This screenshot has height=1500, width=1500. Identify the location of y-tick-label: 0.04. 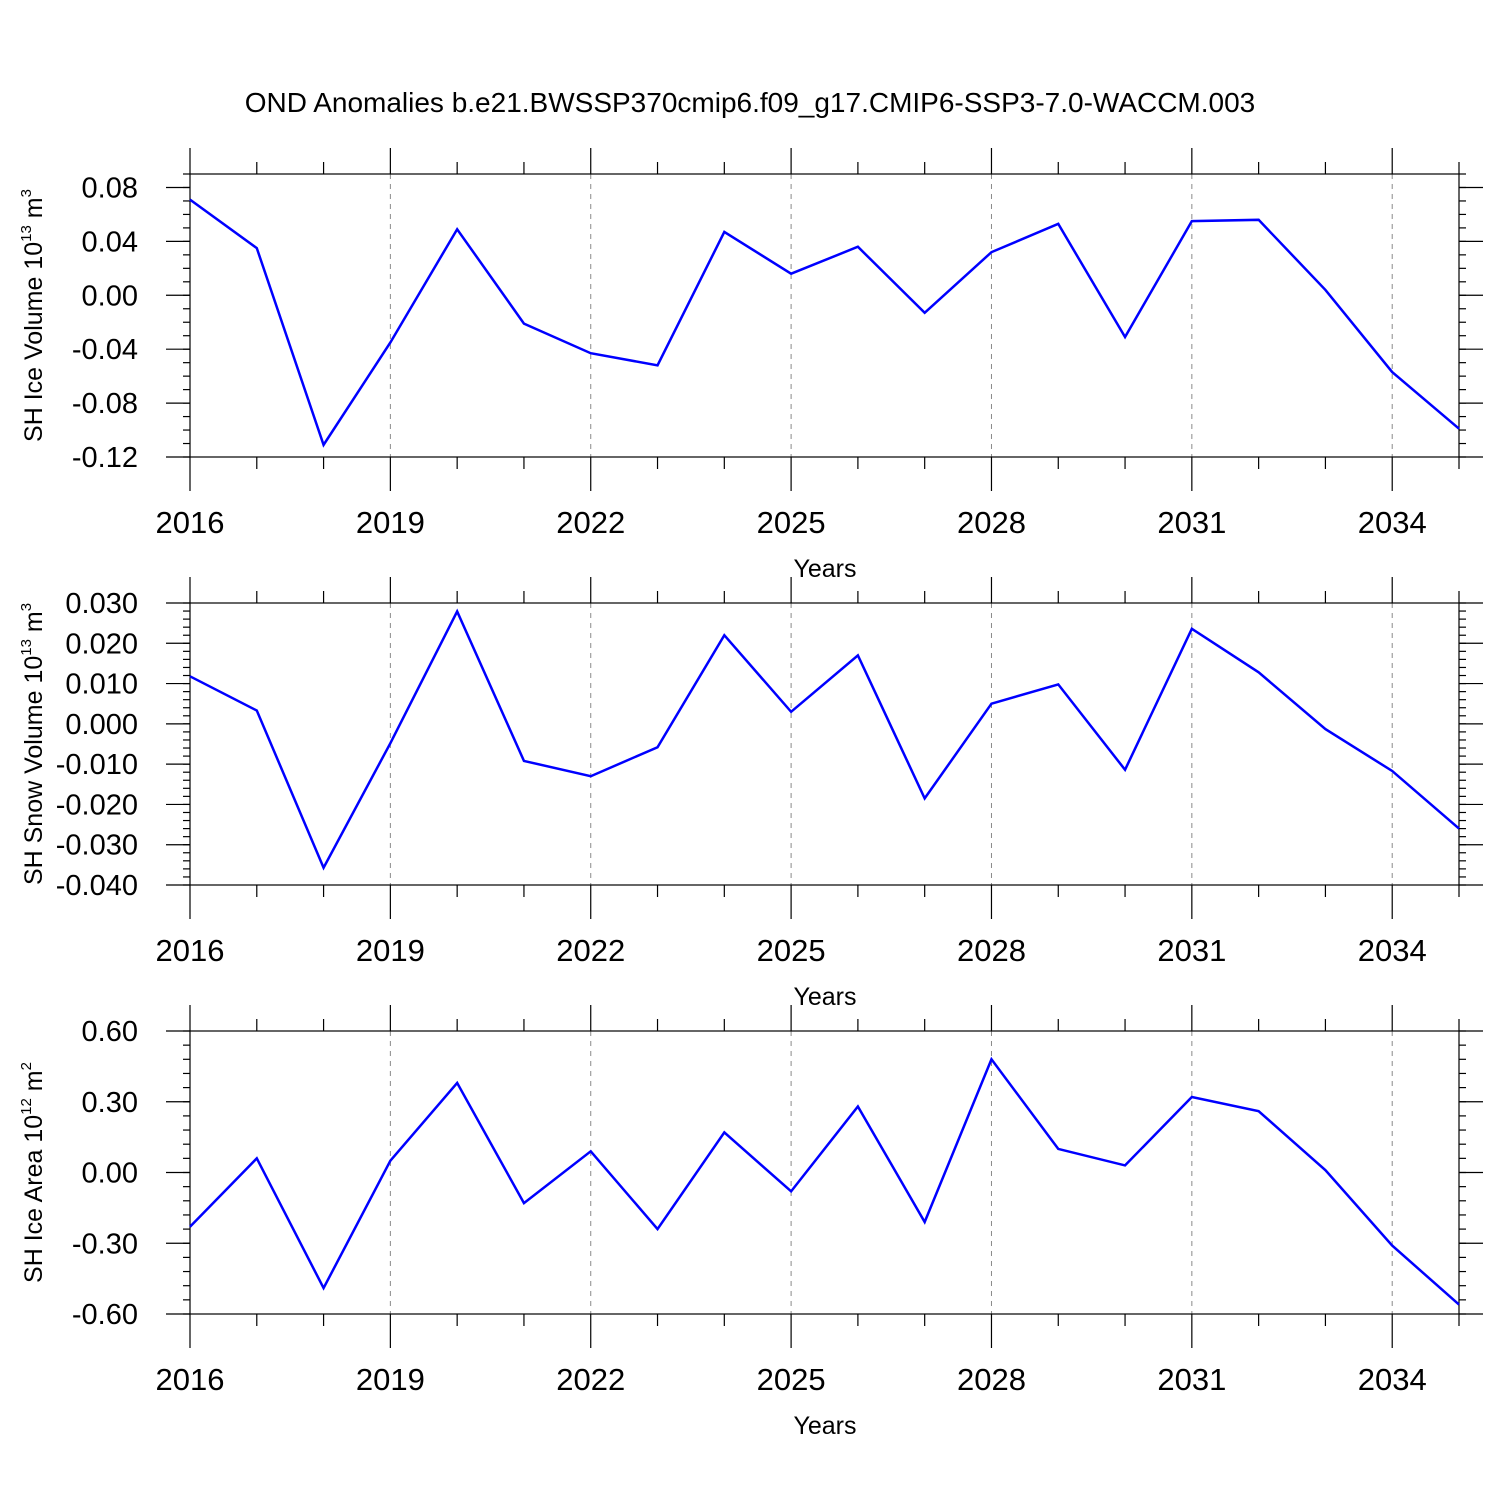
(110, 242).